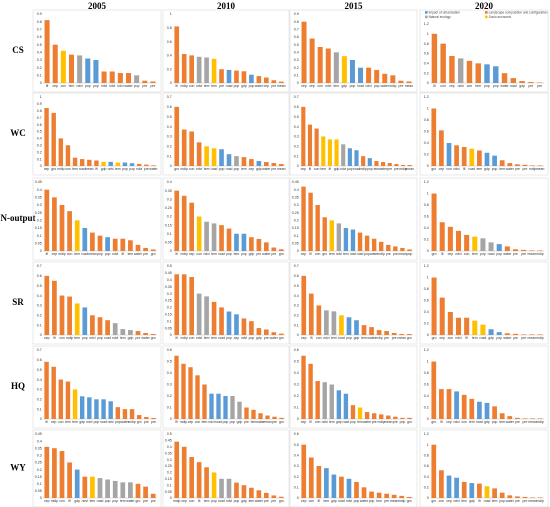 The height and width of the screenshot is (507, 550). Describe the element at coordinates (449, 422) in the screenshot. I see `category-label: cep` at that location.